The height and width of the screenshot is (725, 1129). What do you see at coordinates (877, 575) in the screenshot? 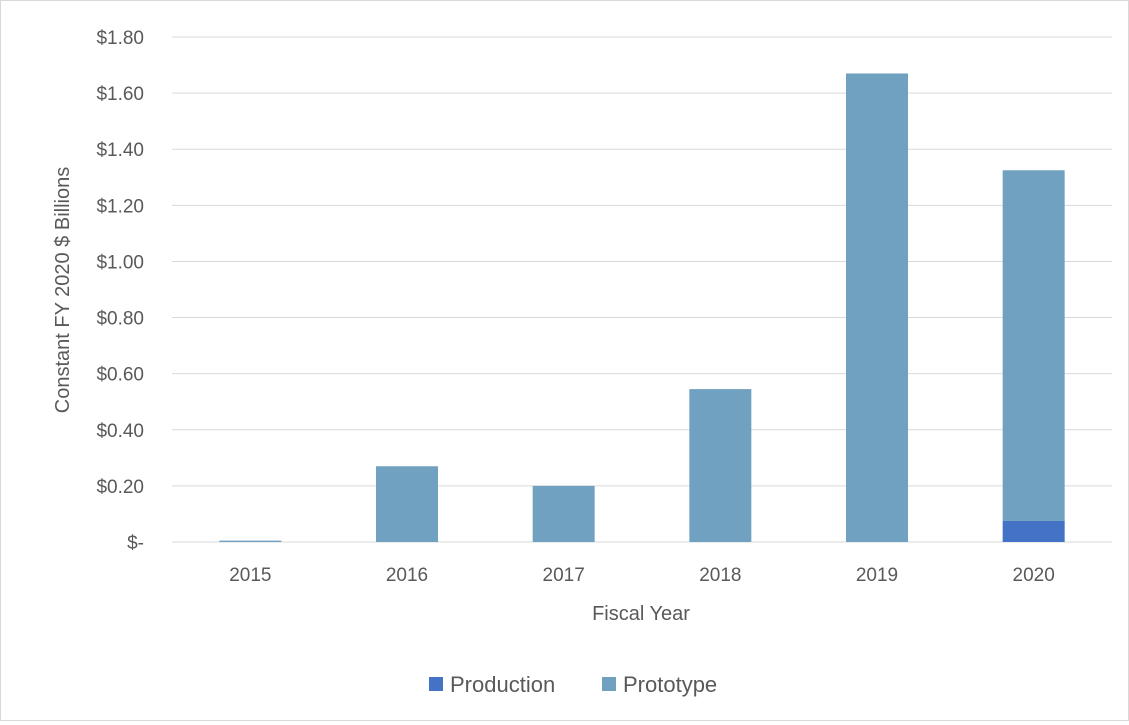
I see `x-tick-label: 2019` at bounding box center [877, 575].